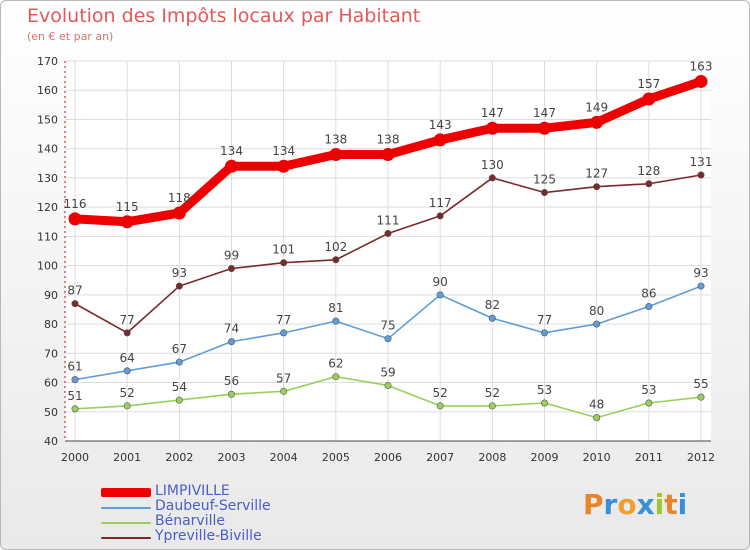  I want to click on y-tick-label: 150, so click(47, 119).